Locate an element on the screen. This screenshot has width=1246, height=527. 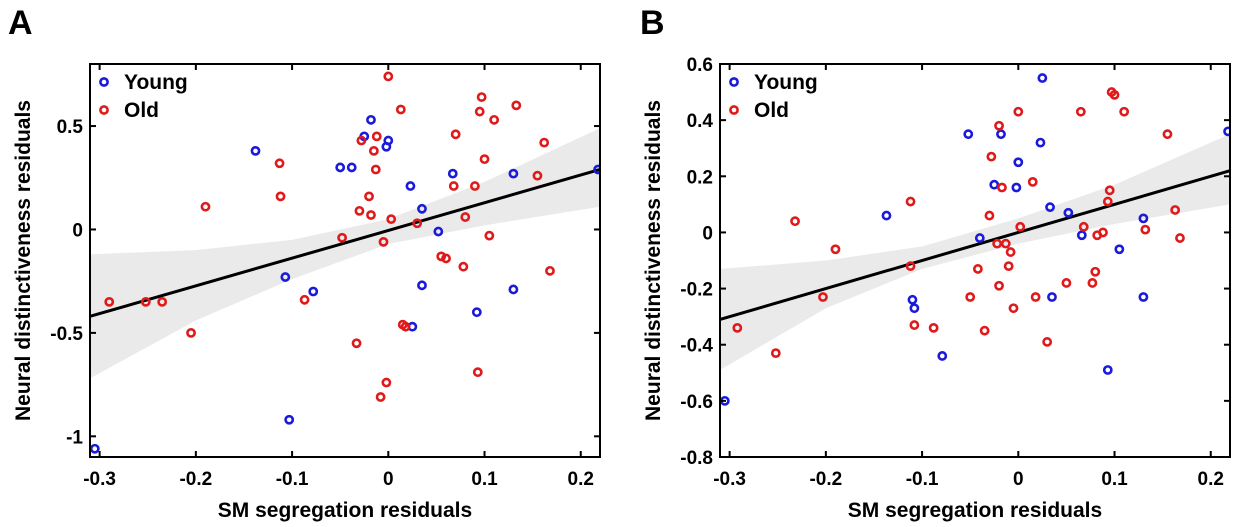
y-tick-label: 0.5 is located at coordinates (70, 127).